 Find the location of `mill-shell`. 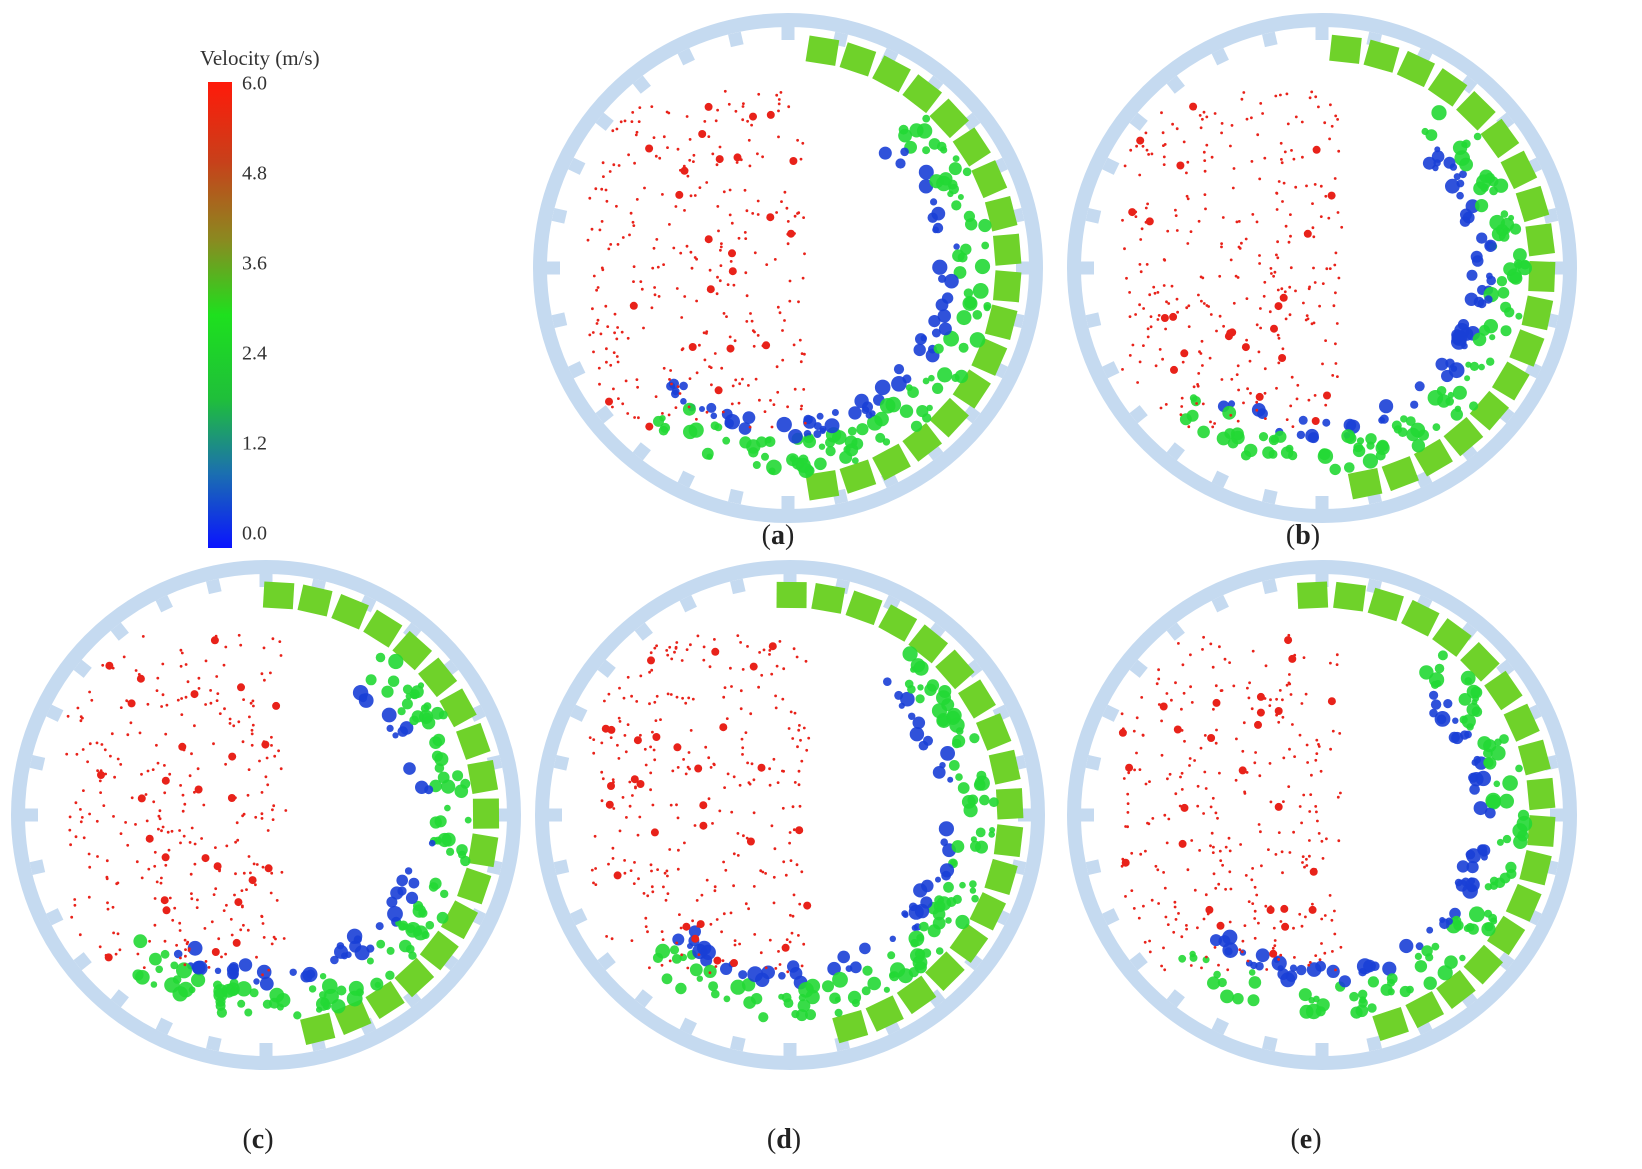

mill-shell is located at coordinates (1322, 268).